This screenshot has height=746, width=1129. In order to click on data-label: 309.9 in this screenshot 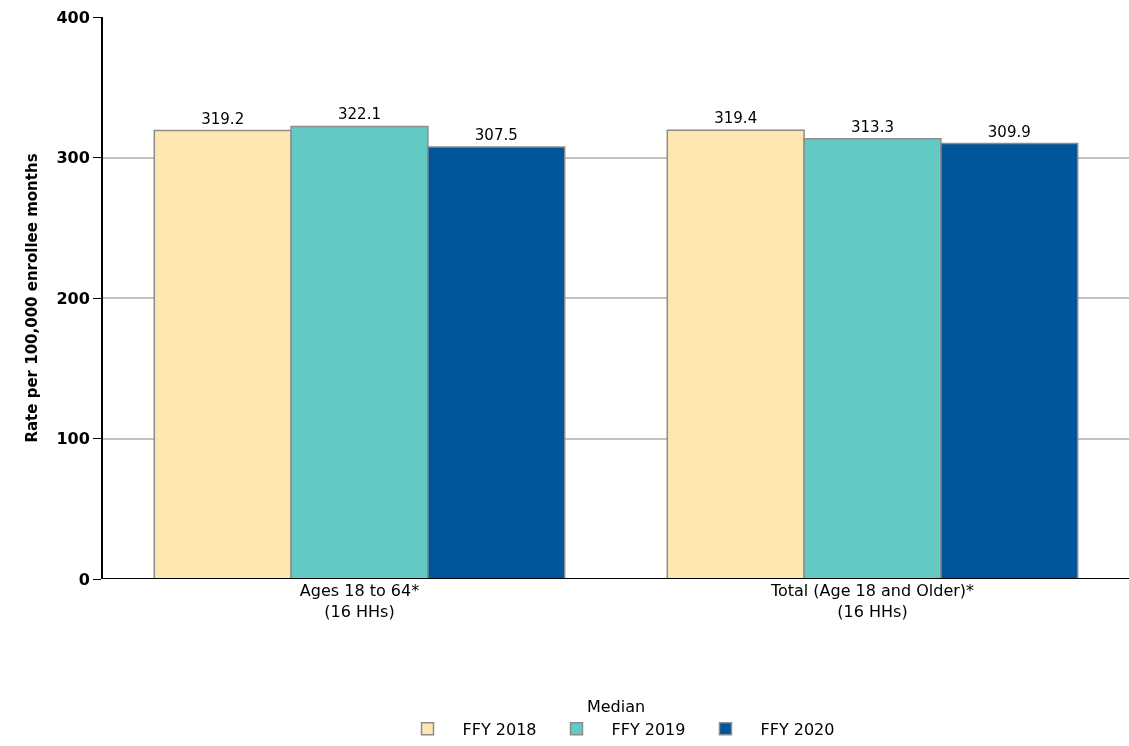, I will do `click(1009, 131)`.